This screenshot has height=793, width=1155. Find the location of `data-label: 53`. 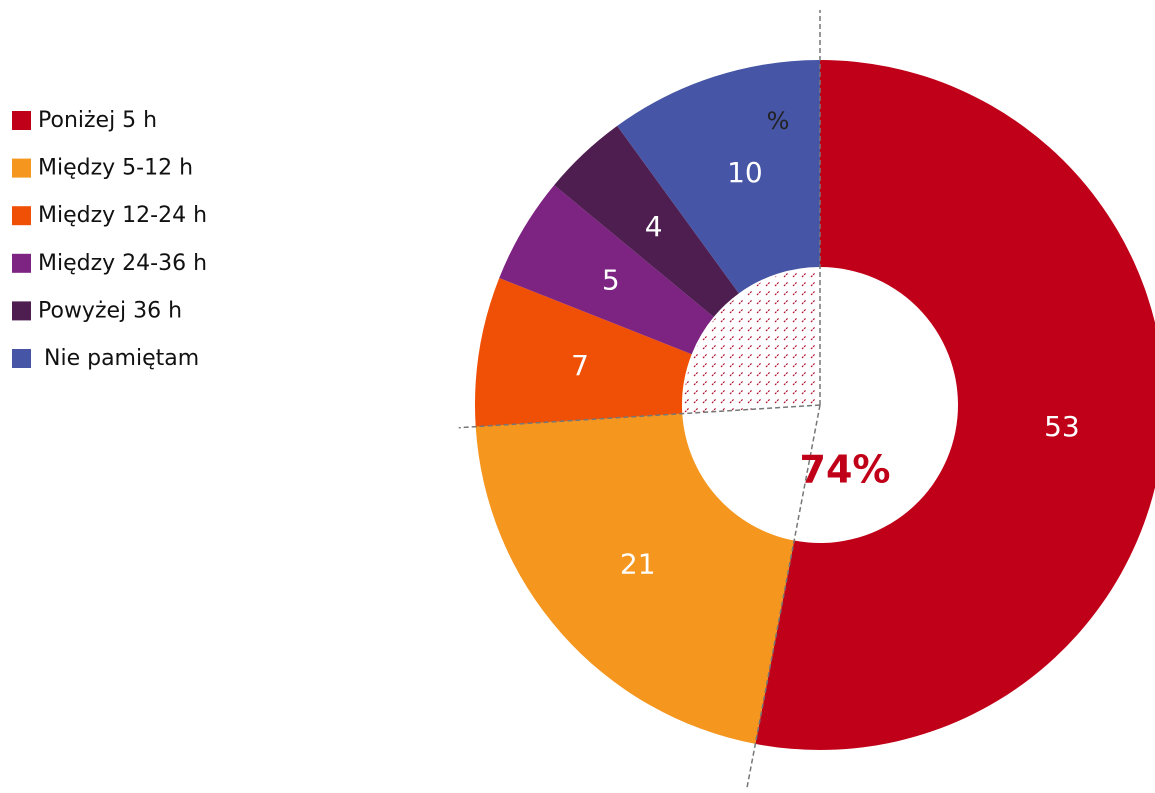

data-label: 53 is located at coordinates (1062, 426).